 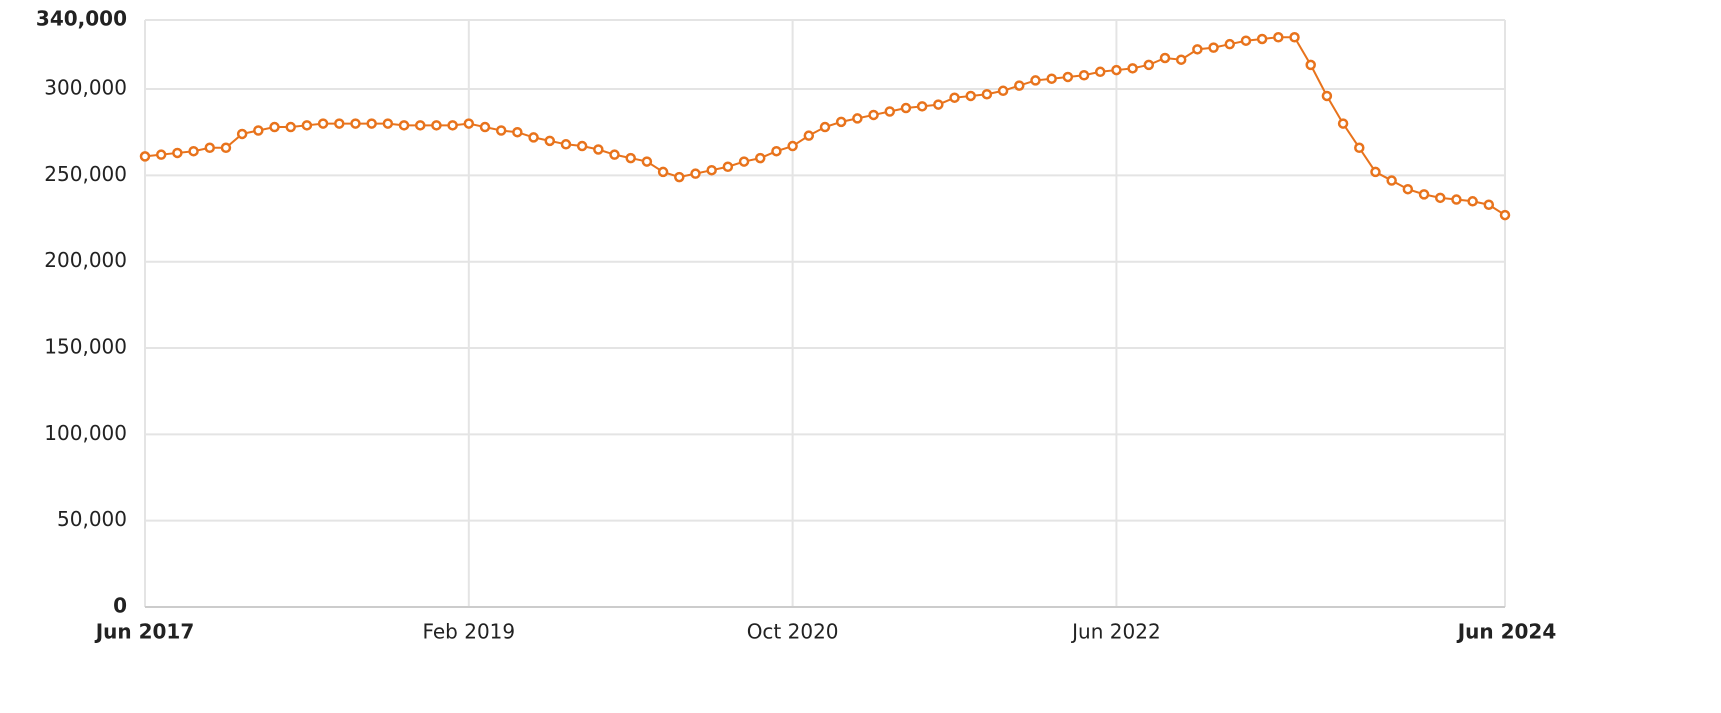 I want to click on y-tick-label: 150,000, so click(x=85, y=347).